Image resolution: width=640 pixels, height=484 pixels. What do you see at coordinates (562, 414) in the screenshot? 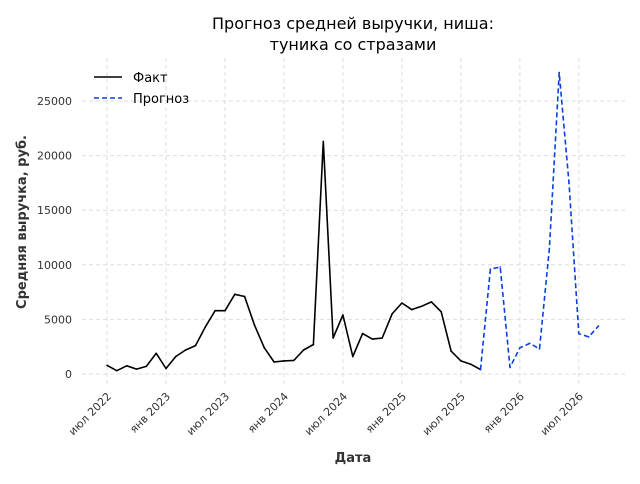
I see `x-tick-label: июл 2026` at bounding box center [562, 414].